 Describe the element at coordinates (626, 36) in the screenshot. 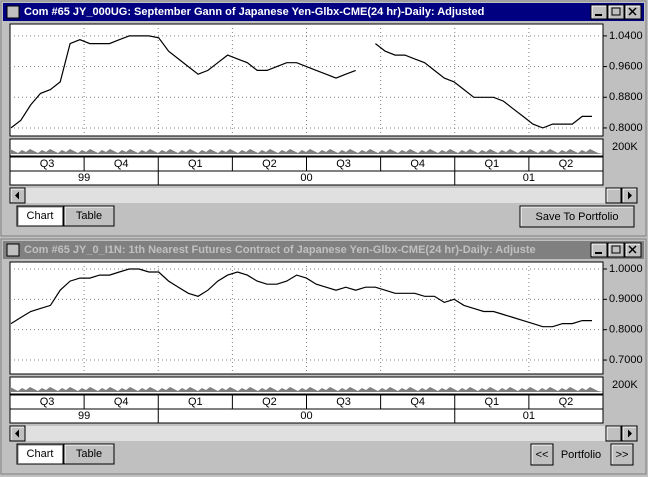

I see `y-tick-label: 1.0400` at that location.